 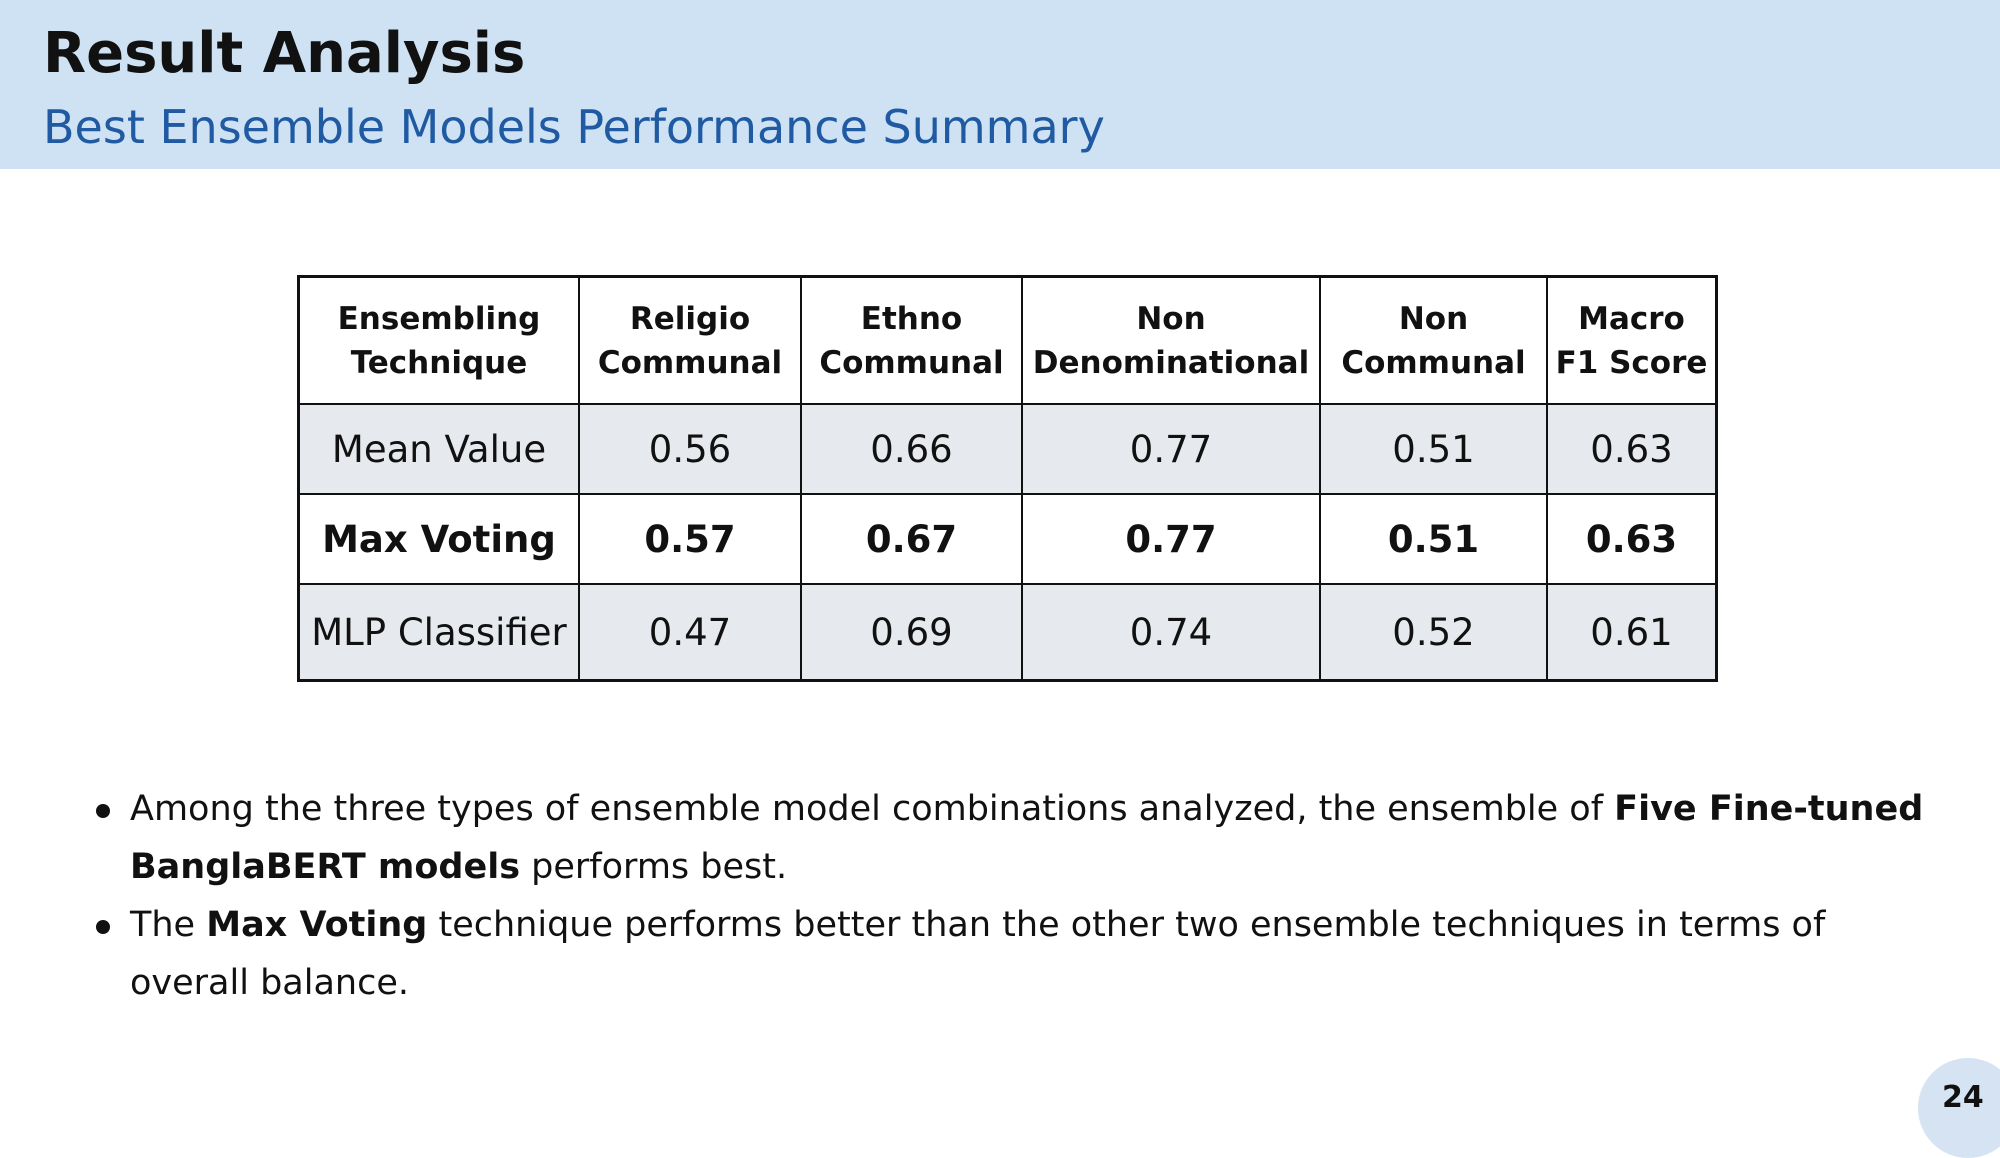 What do you see at coordinates (690, 539) in the screenshot?
I see `table-cell: 0.57` at bounding box center [690, 539].